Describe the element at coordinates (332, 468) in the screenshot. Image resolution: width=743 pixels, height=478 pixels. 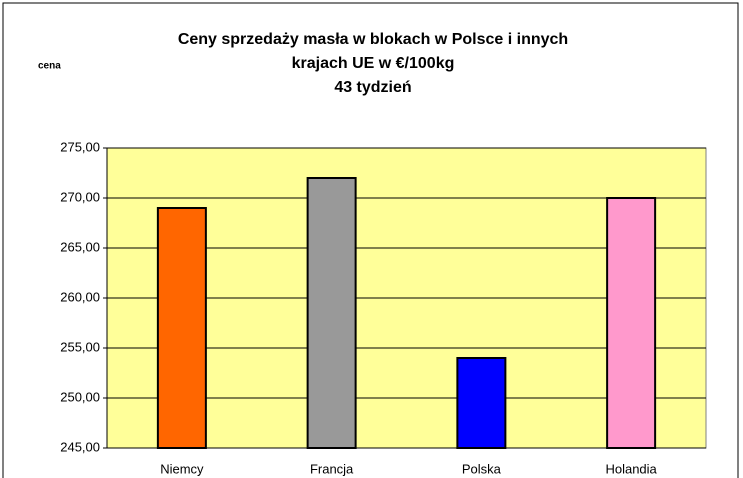
I see `x-tick-label: Francja` at that location.